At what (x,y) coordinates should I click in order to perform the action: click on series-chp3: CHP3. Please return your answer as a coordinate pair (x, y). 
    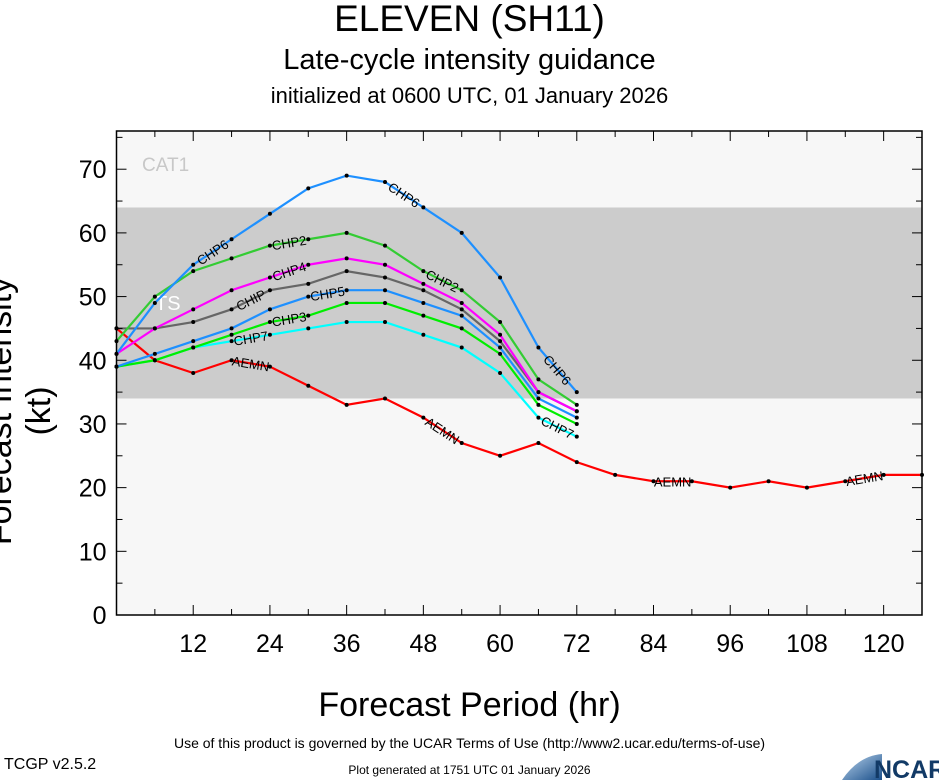
    Looking at the image, I should click on (346, 363).